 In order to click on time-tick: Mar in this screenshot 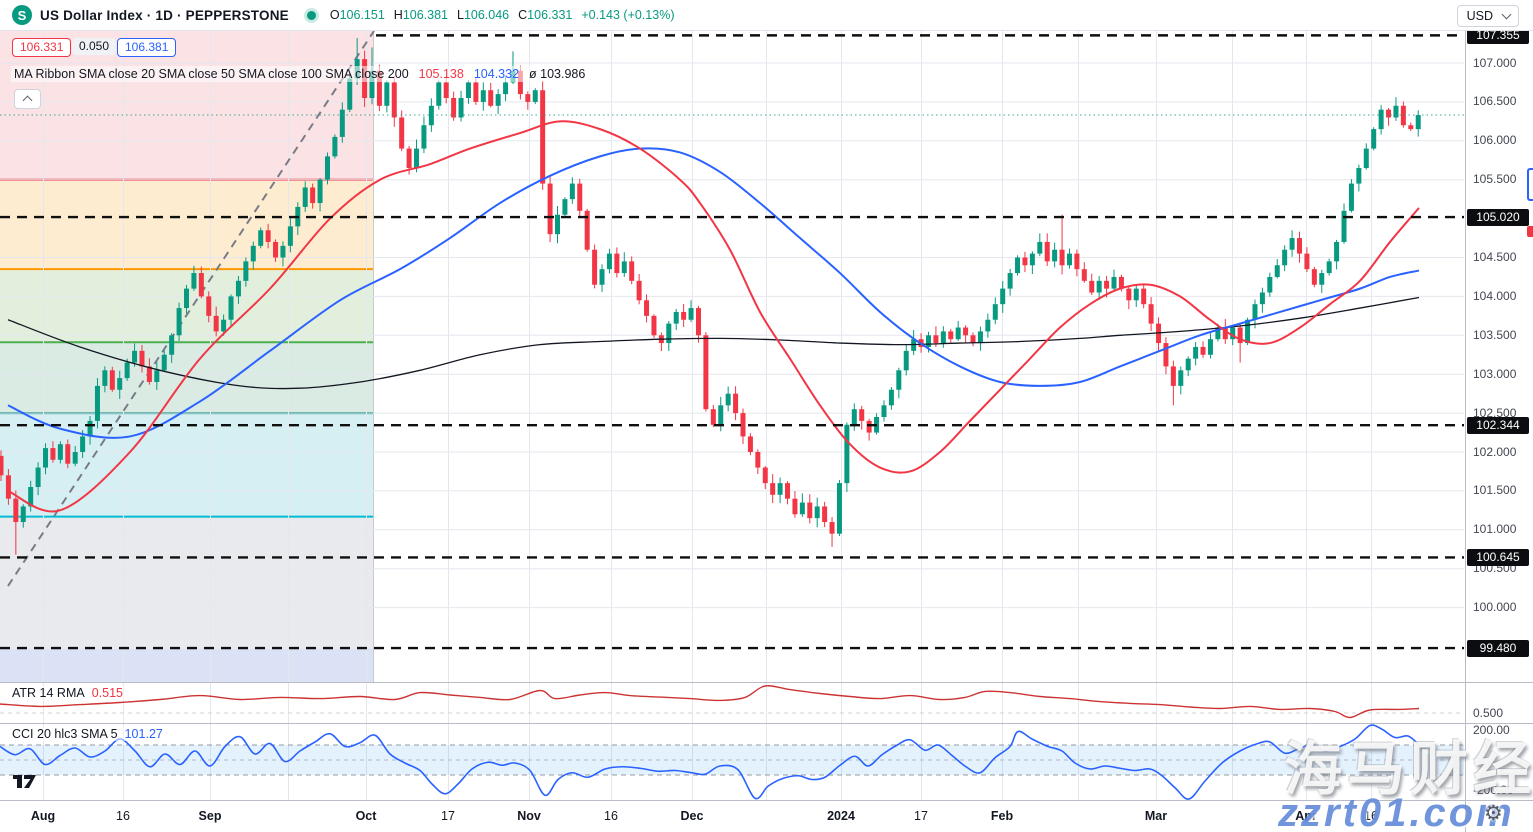, I will do `click(1156, 816)`.